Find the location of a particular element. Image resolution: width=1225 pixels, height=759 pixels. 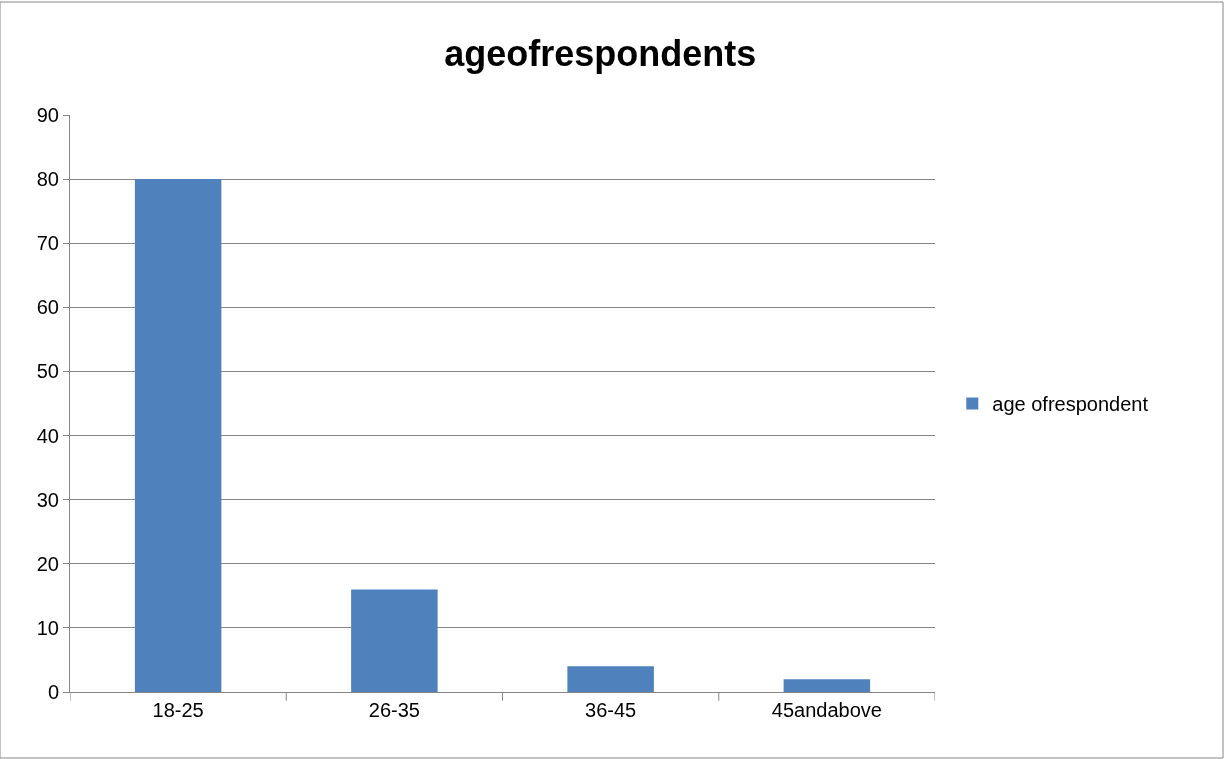

y-tick-label: 50 is located at coordinates (47, 371).